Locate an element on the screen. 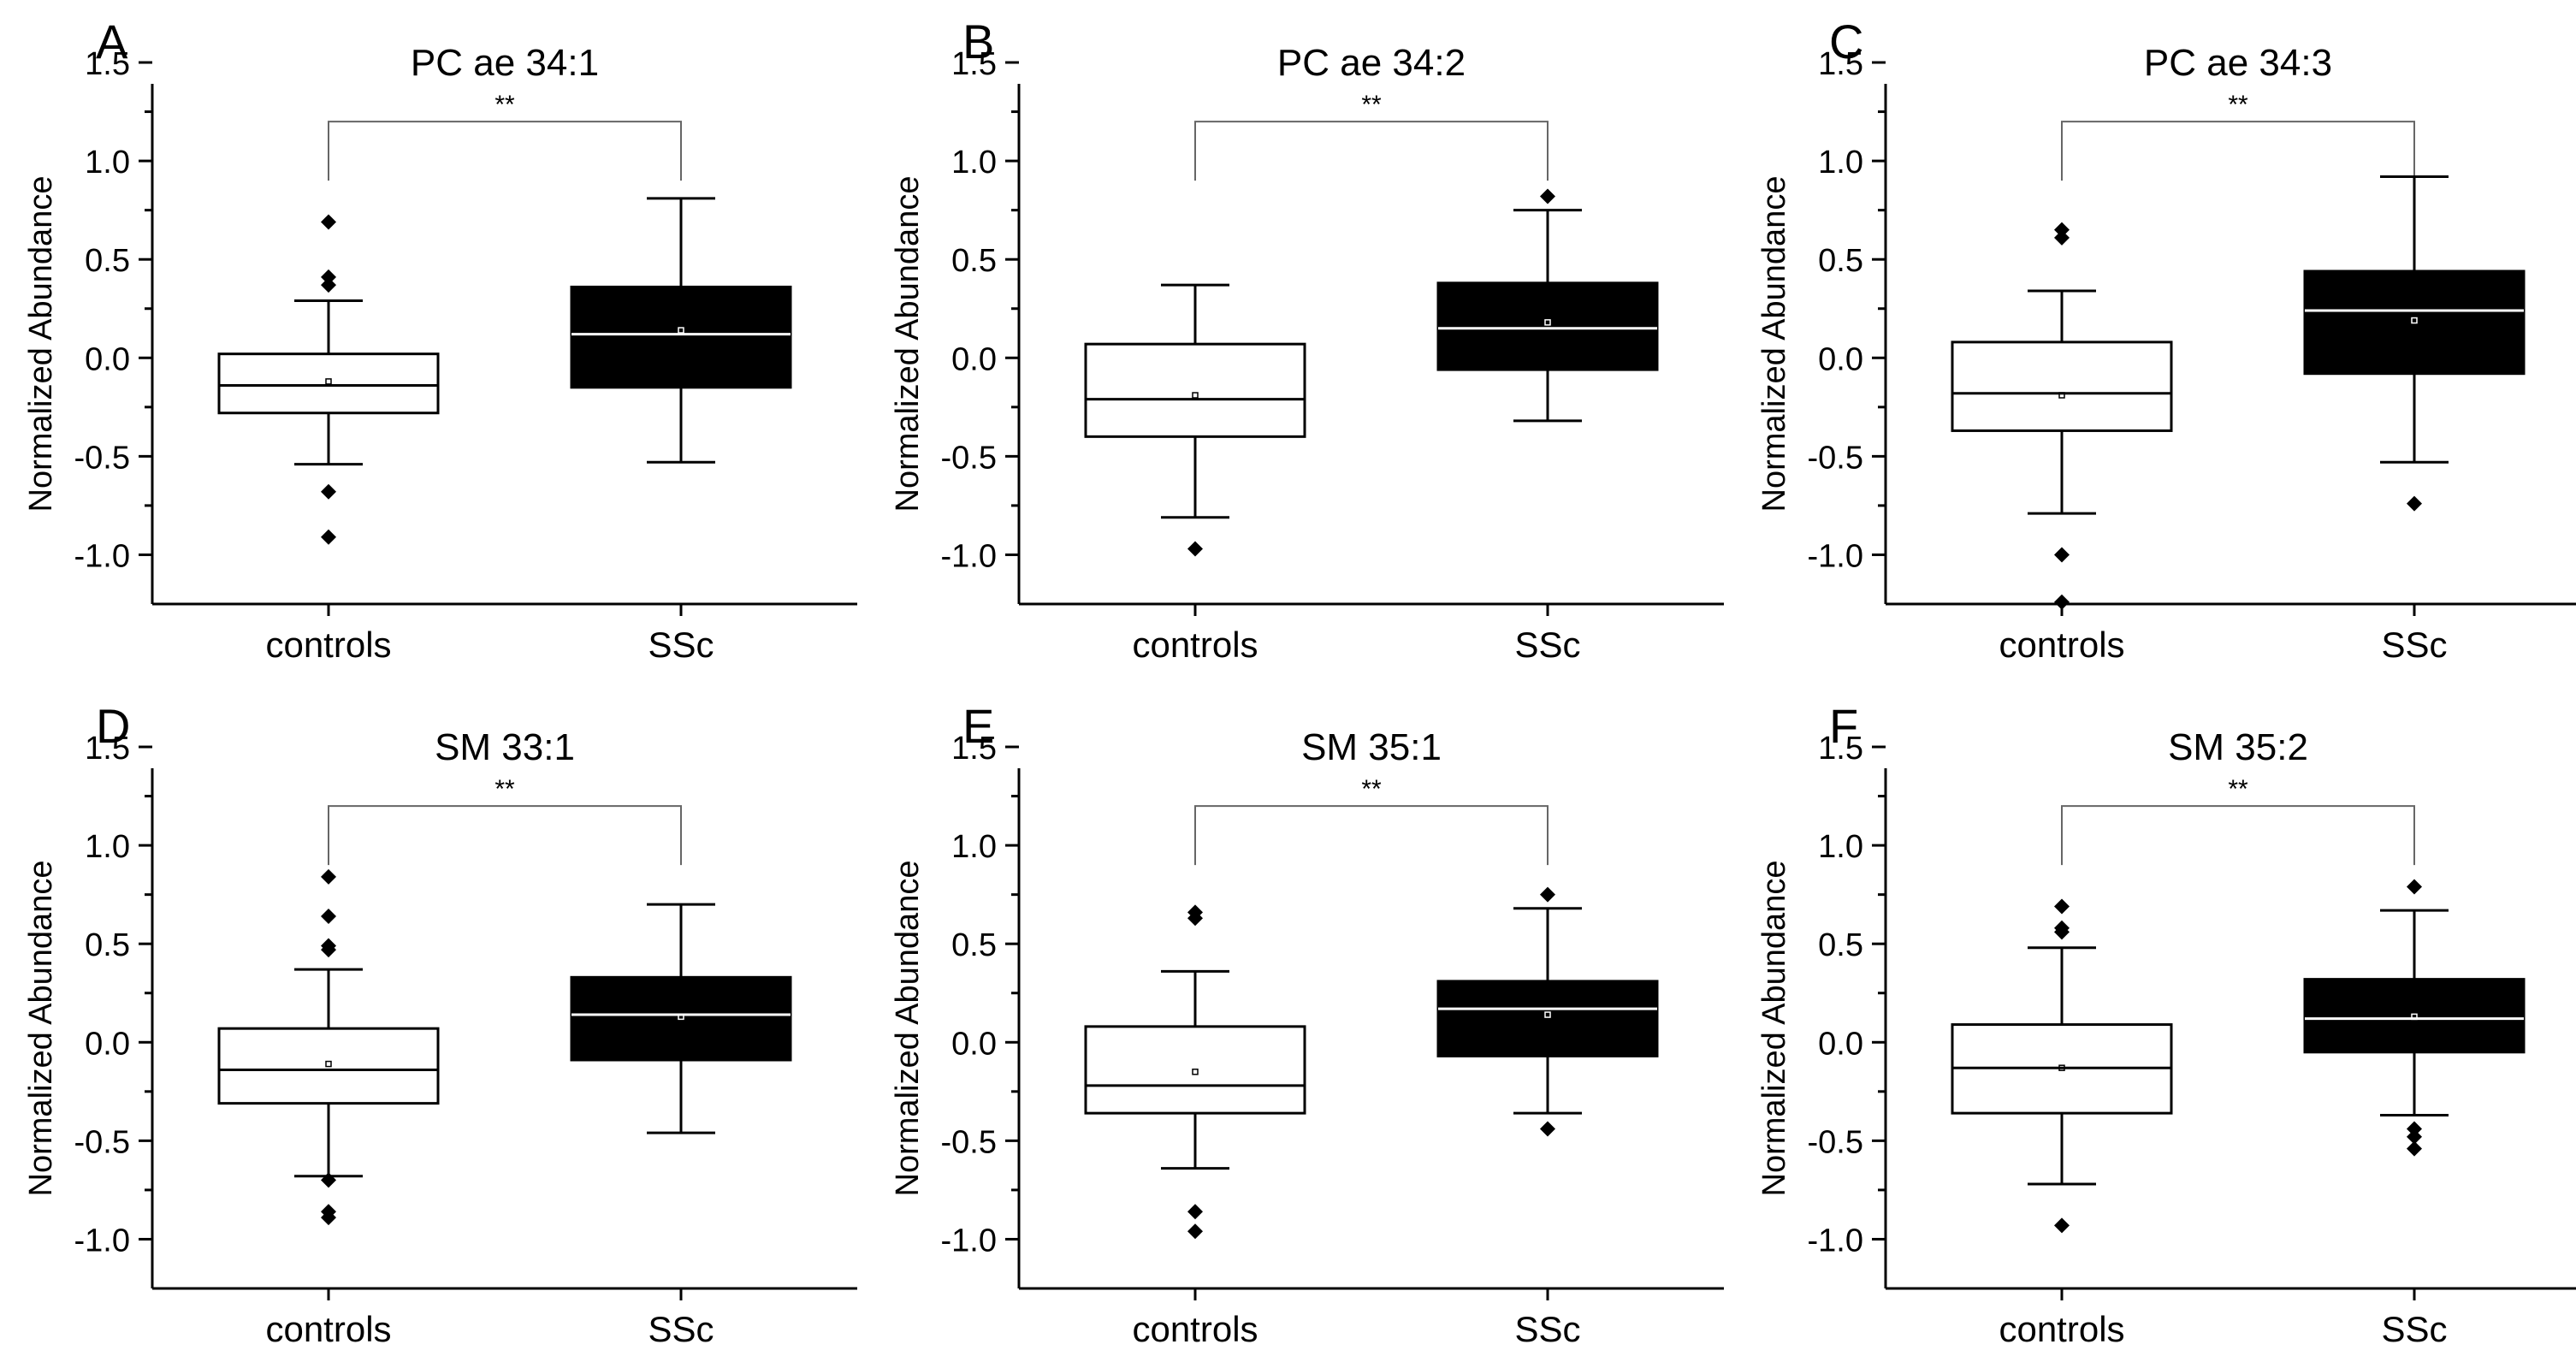  panel-letter: E is located at coordinates (978, 726).